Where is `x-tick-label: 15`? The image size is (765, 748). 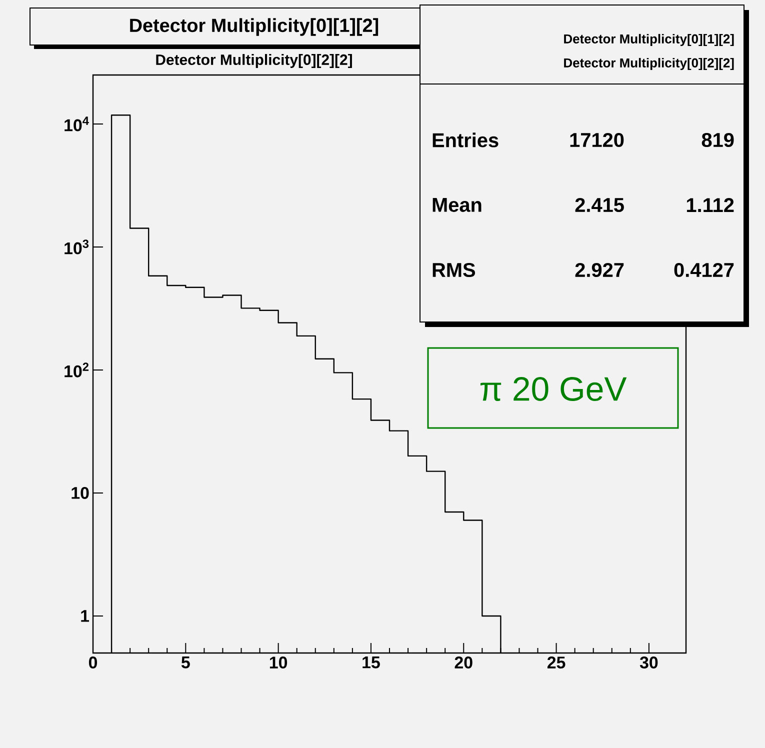 x-tick-label: 15 is located at coordinates (371, 662).